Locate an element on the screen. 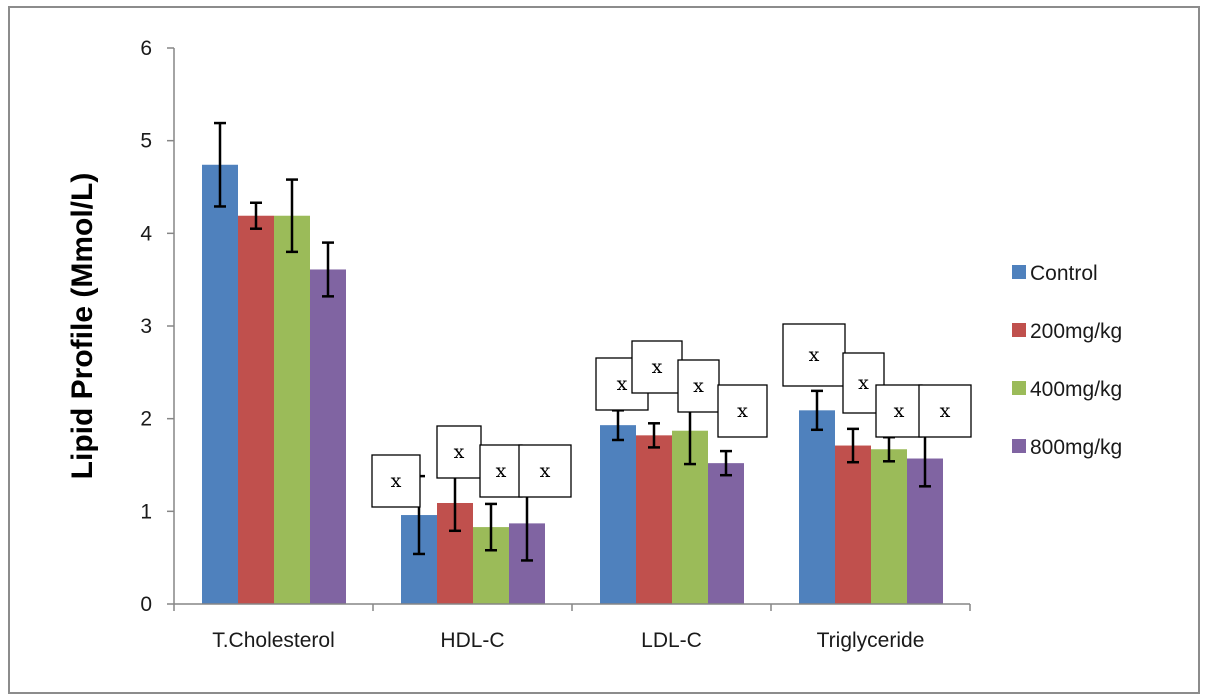 The image size is (1207, 700). legend-label: Control is located at coordinates (1064, 273).